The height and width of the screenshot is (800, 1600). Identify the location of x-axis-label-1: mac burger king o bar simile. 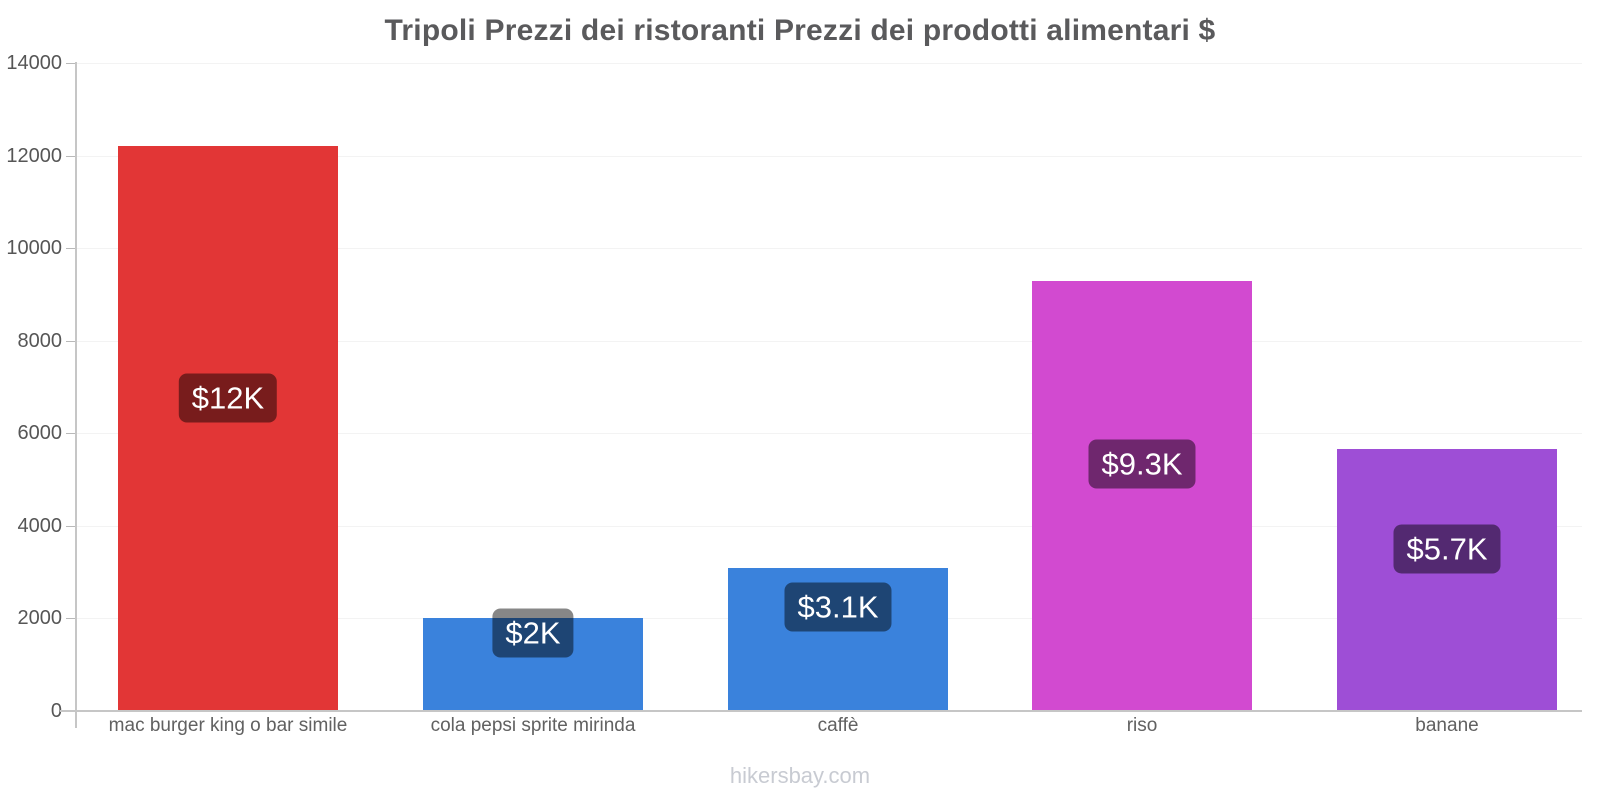
(228, 725).